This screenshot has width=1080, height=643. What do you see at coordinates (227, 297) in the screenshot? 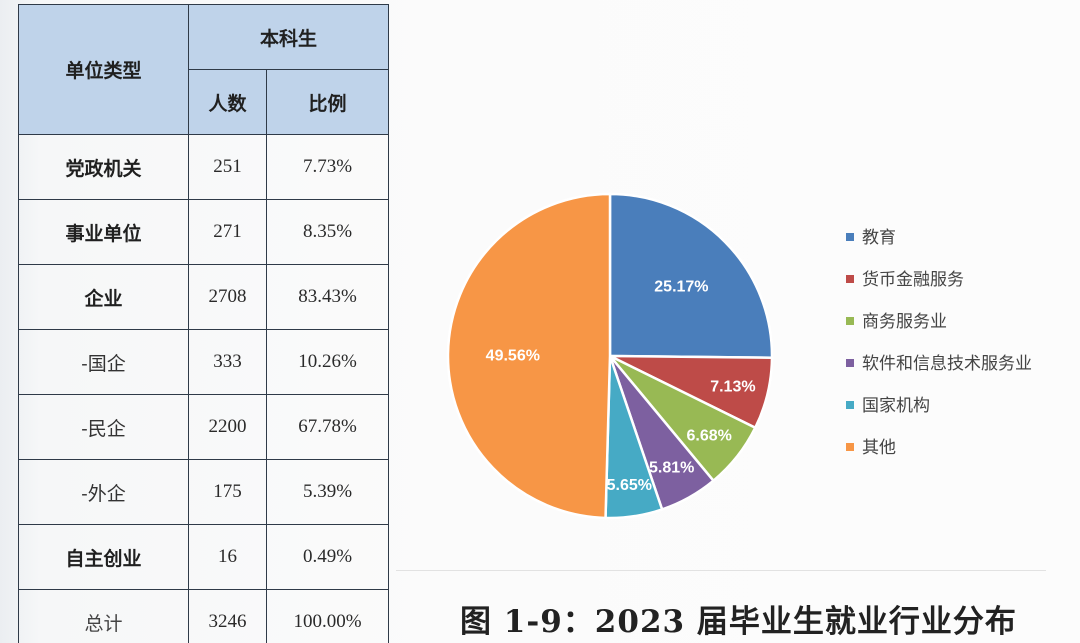
I see `row-count: 2708` at bounding box center [227, 297].